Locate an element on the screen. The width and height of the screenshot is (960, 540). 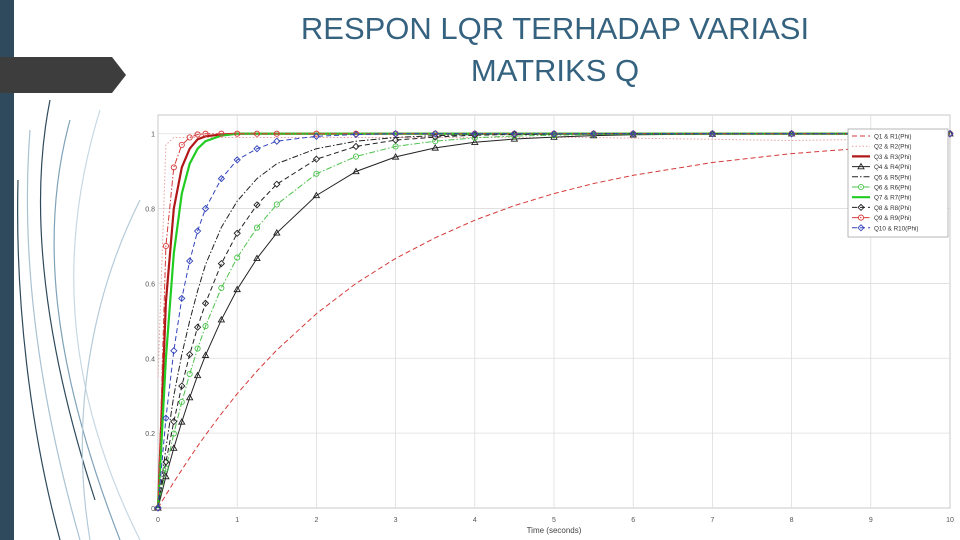
legend-label: Q3 & R3(Phi) is located at coordinates (892, 157).